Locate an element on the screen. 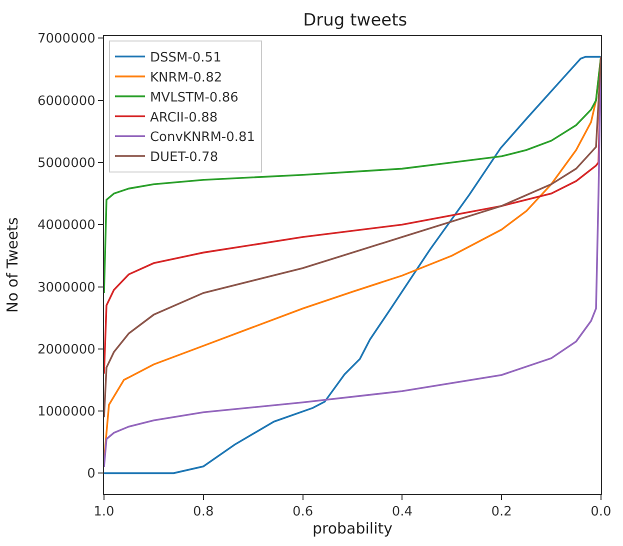 This screenshot has width=623, height=546. x-tick-label: 0.8 is located at coordinates (203, 512).